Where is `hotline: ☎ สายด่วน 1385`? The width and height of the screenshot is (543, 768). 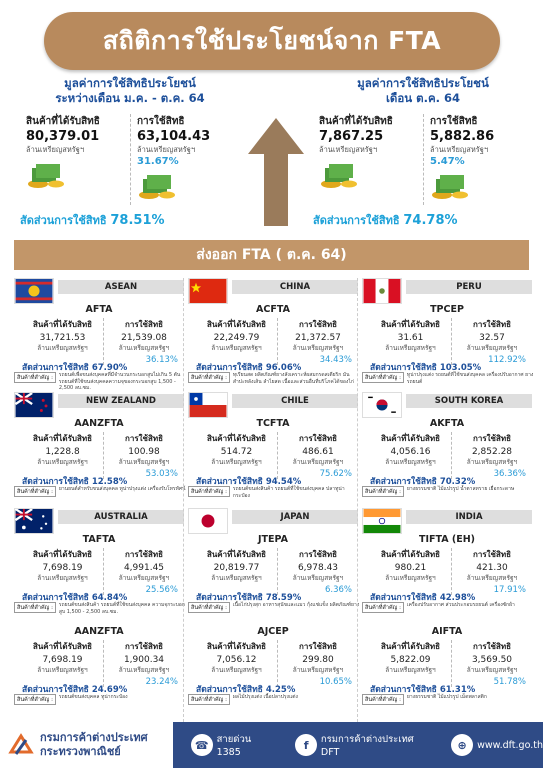 hotline: ☎ สายด่วน 1385 is located at coordinates (233, 745).